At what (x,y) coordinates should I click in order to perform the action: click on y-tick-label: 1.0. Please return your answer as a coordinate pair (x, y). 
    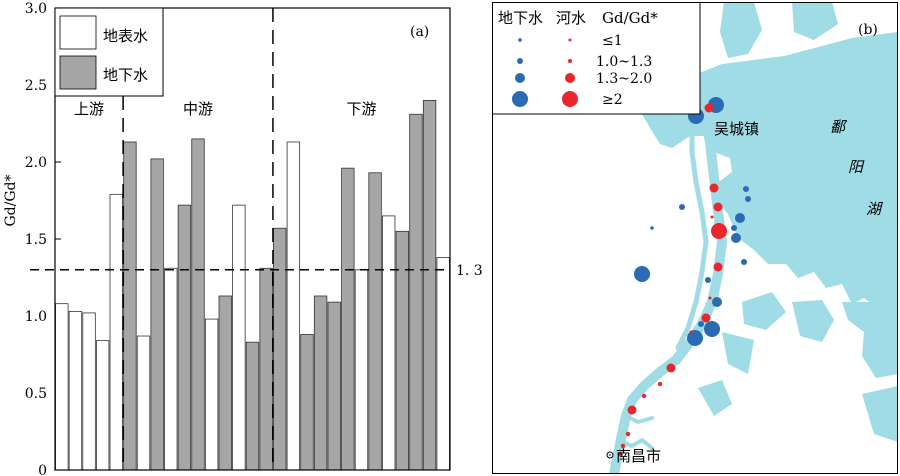
    Looking at the image, I should click on (36, 317).